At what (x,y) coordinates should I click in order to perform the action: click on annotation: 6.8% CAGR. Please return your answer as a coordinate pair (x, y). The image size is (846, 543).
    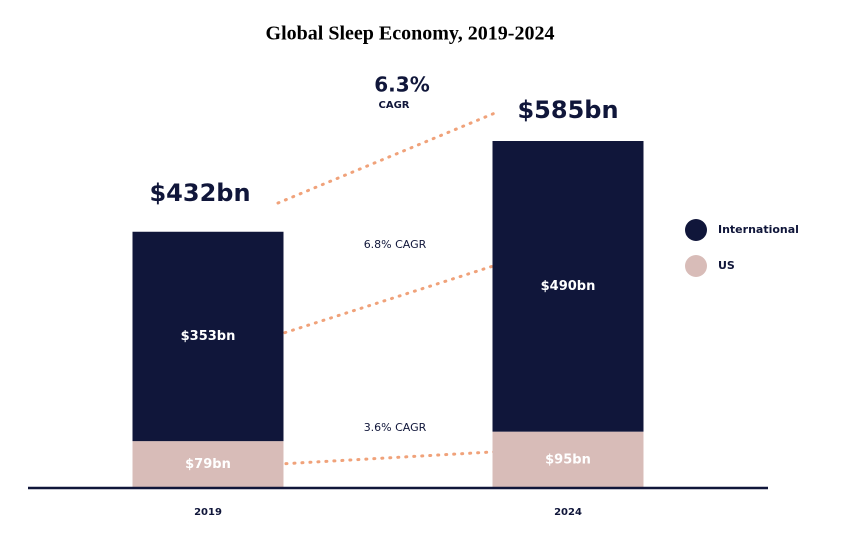
    Looking at the image, I should click on (395, 244).